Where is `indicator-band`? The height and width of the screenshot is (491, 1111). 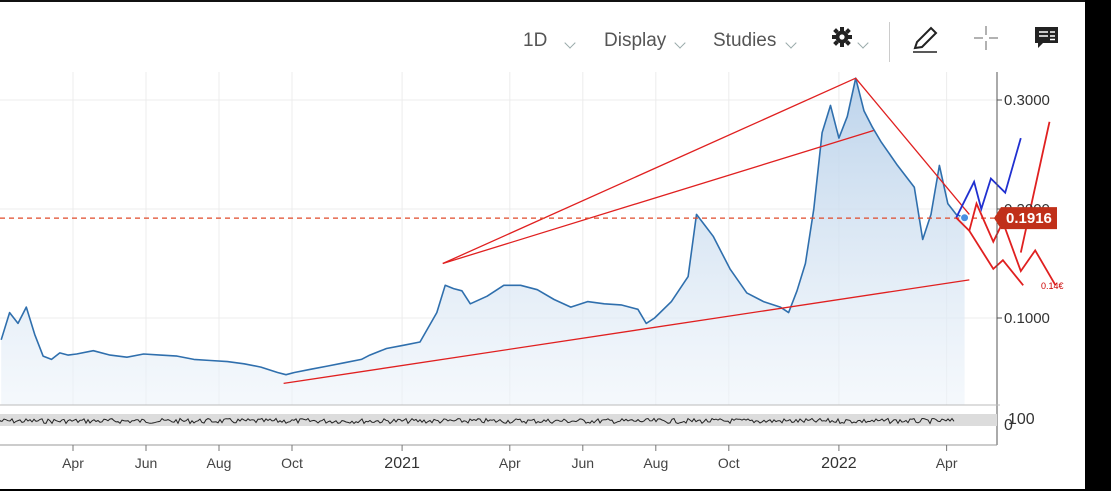
indicator-band is located at coordinates (498, 420).